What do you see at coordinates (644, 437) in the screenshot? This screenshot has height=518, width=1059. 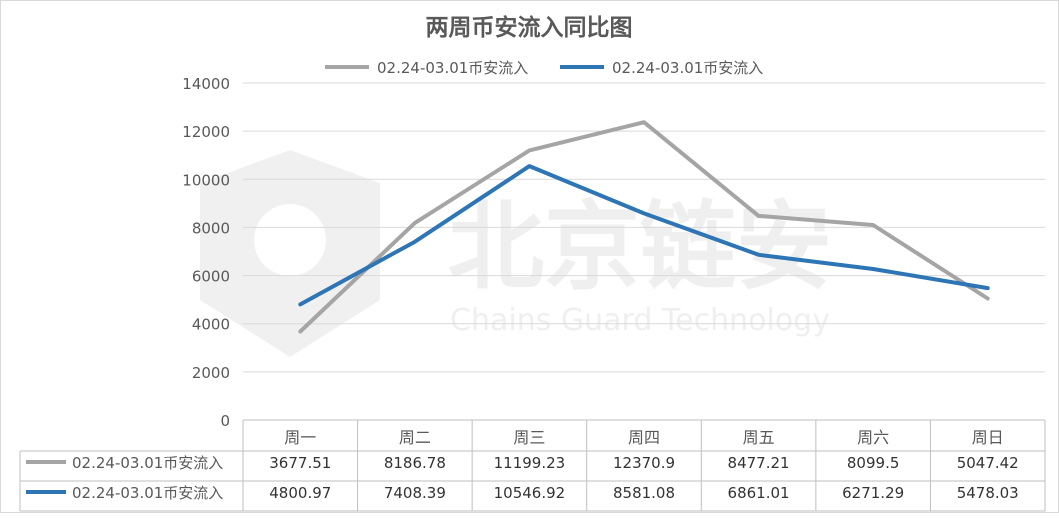 I see `x-category-label: 周四` at bounding box center [644, 437].